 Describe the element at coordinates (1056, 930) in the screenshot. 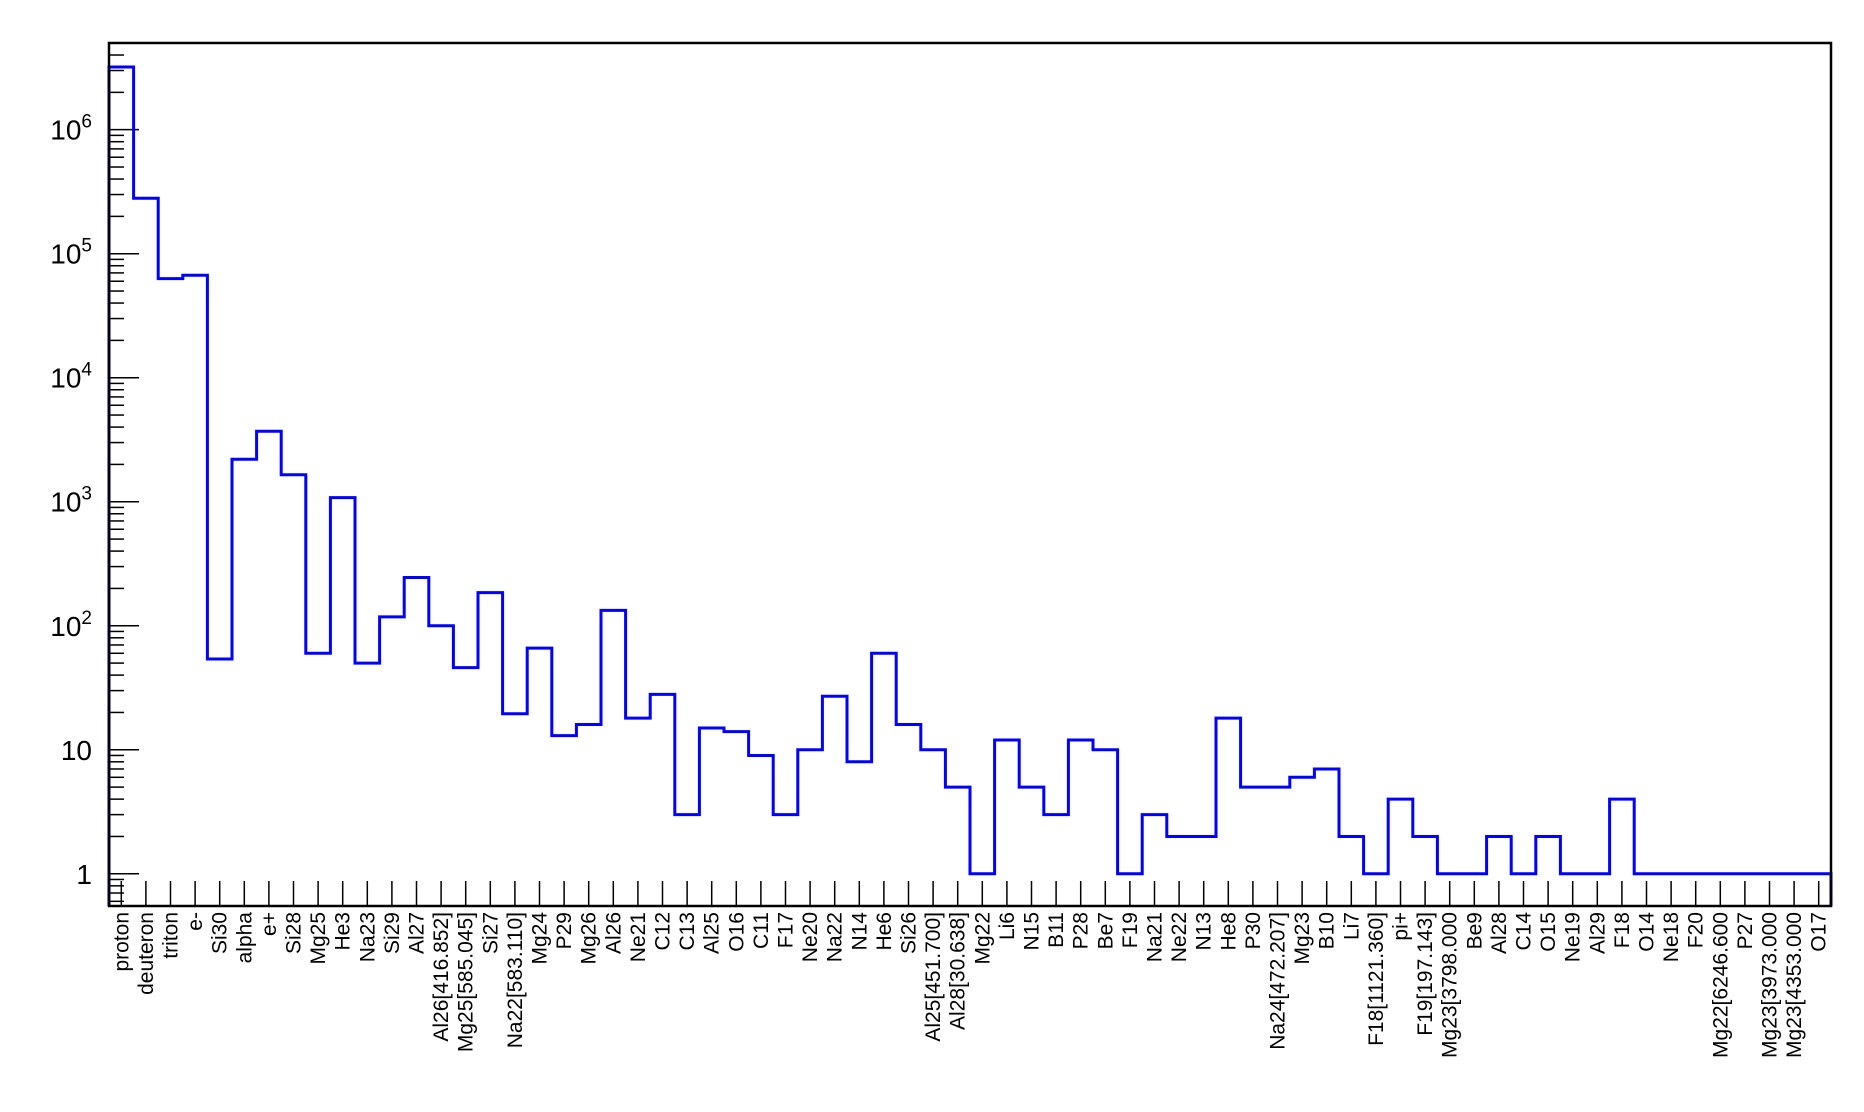

I see `x-tick-label: B11` at that location.